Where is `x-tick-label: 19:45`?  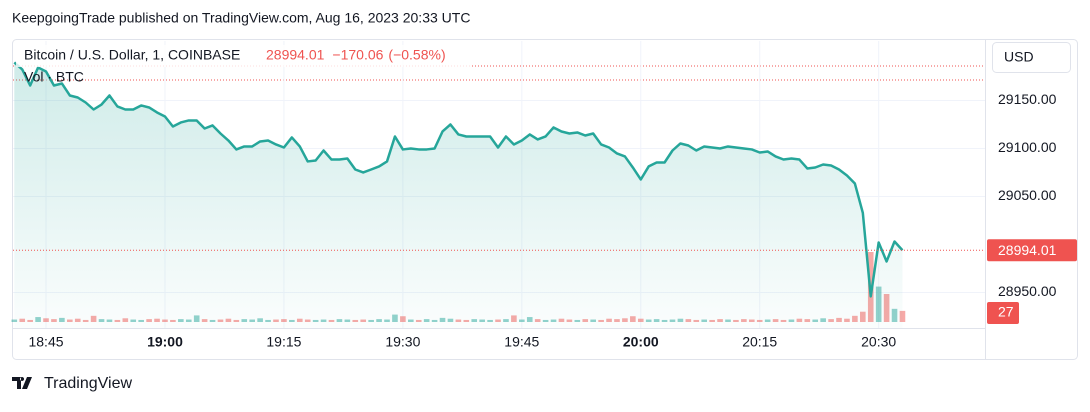
x-tick-label: 19:45 is located at coordinates (521, 342).